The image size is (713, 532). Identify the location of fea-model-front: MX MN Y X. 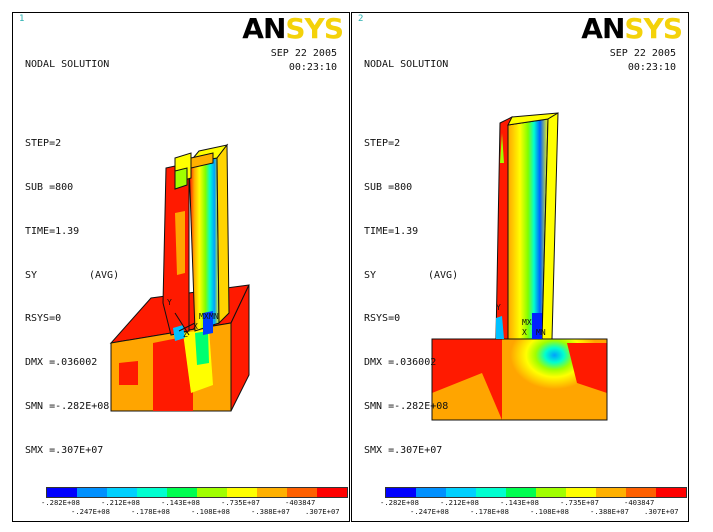
(519, 266).